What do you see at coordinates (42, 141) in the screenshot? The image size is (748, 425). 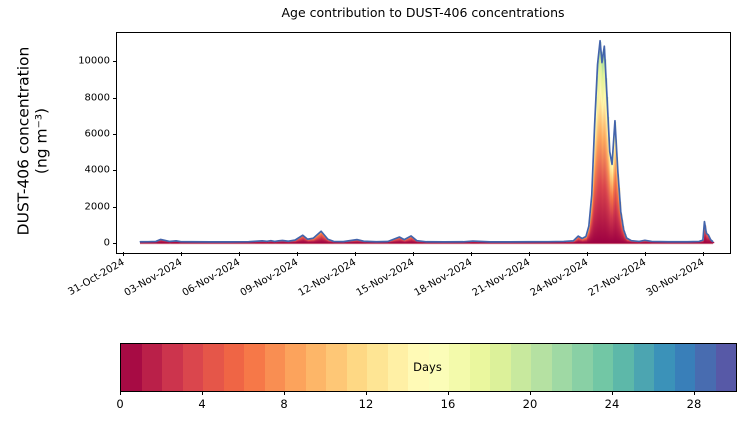 I see `y-axis-label-line2: (ng m⁻³)` at bounding box center [42, 141].